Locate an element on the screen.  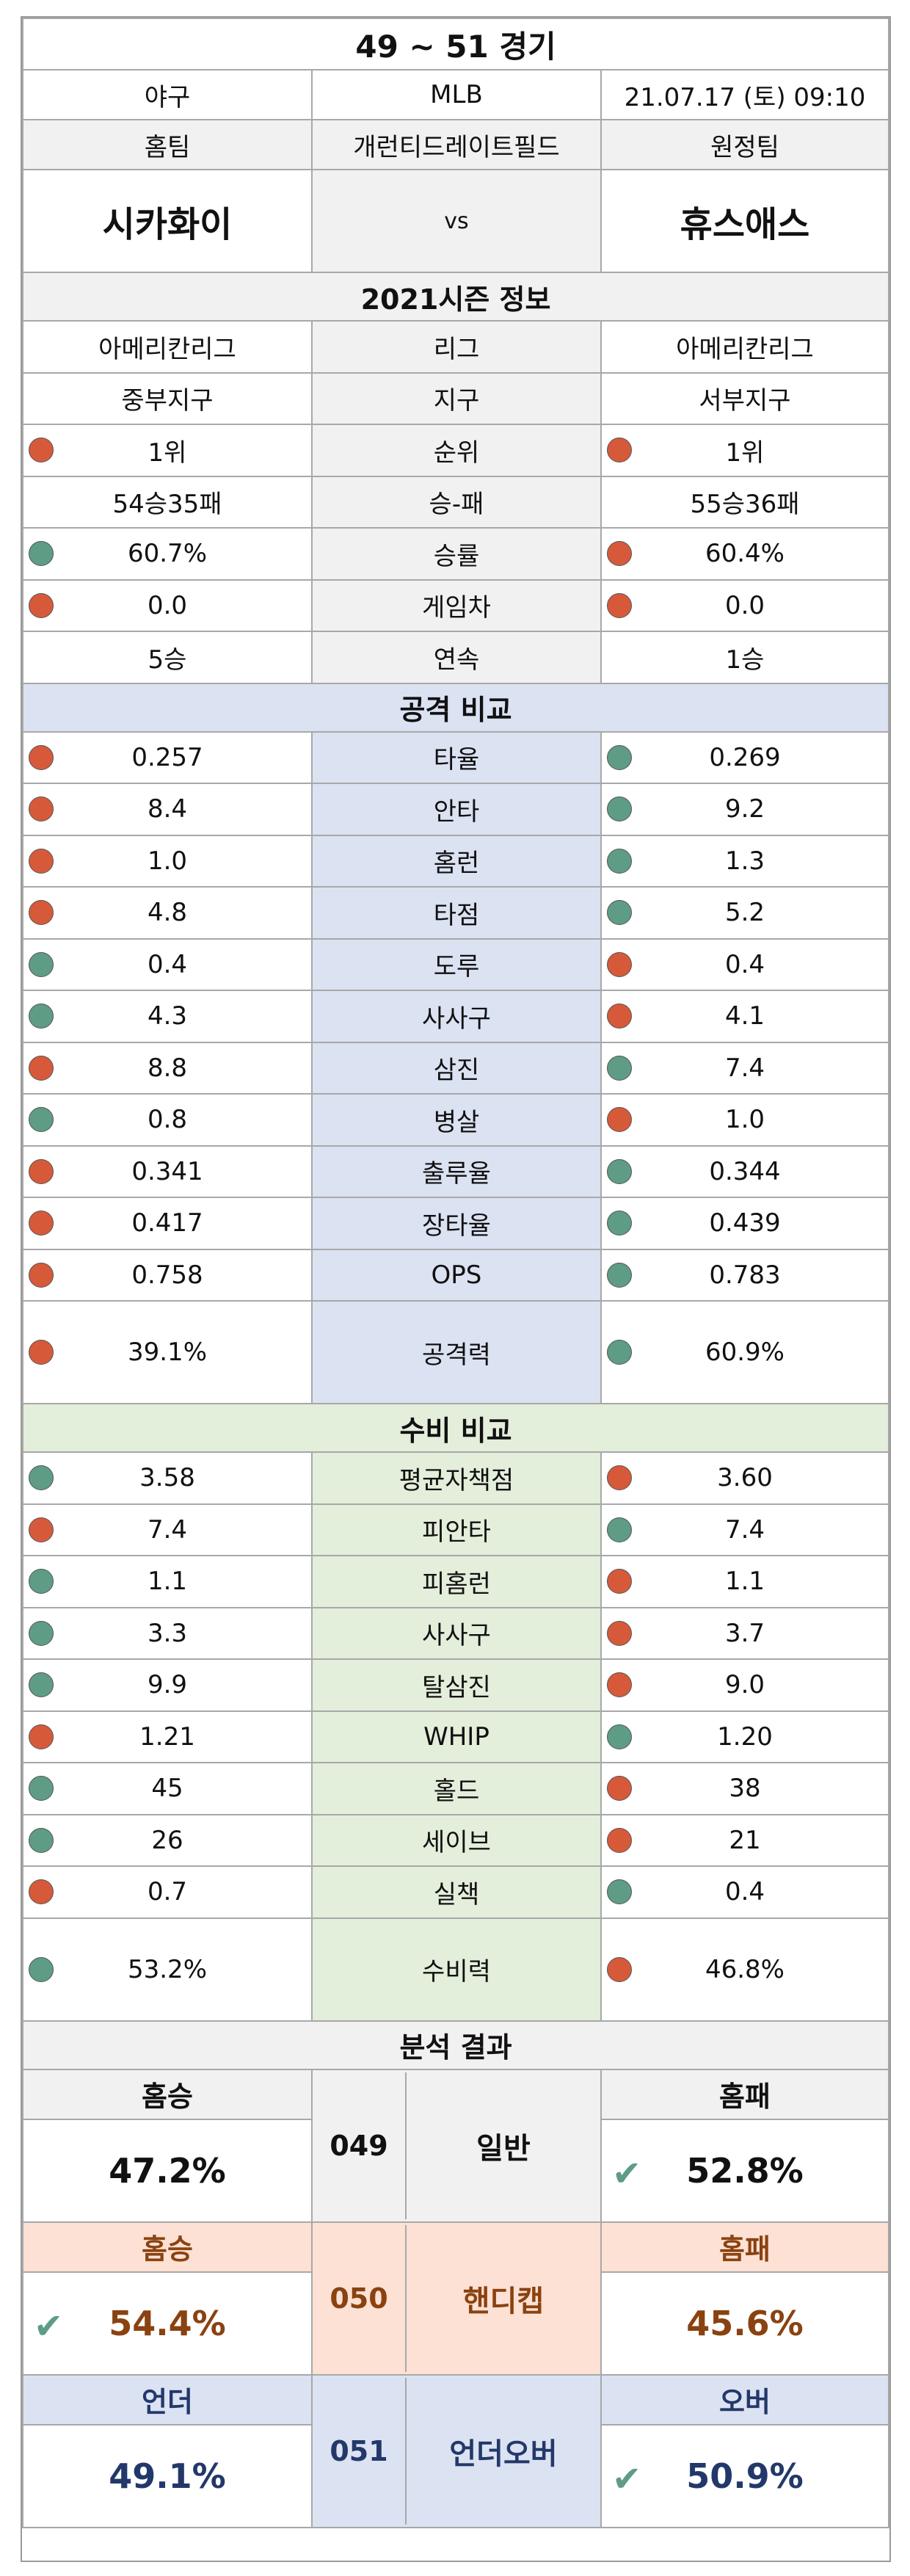
left-probability: 54.4% is located at coordinates (167, 2323).